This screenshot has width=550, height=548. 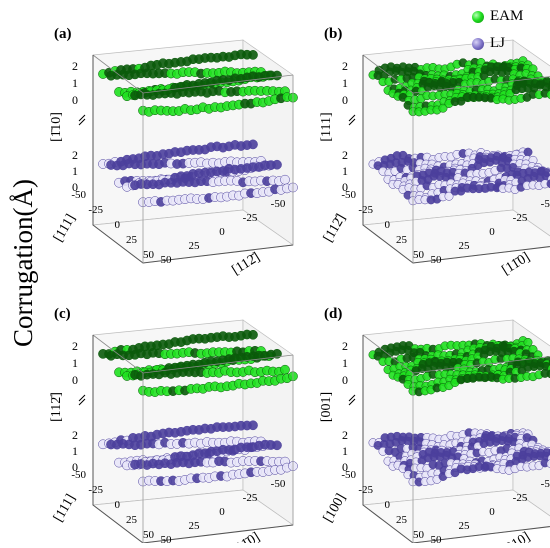 I want to click on eam-marker-icon, so click(x=478, y=16).